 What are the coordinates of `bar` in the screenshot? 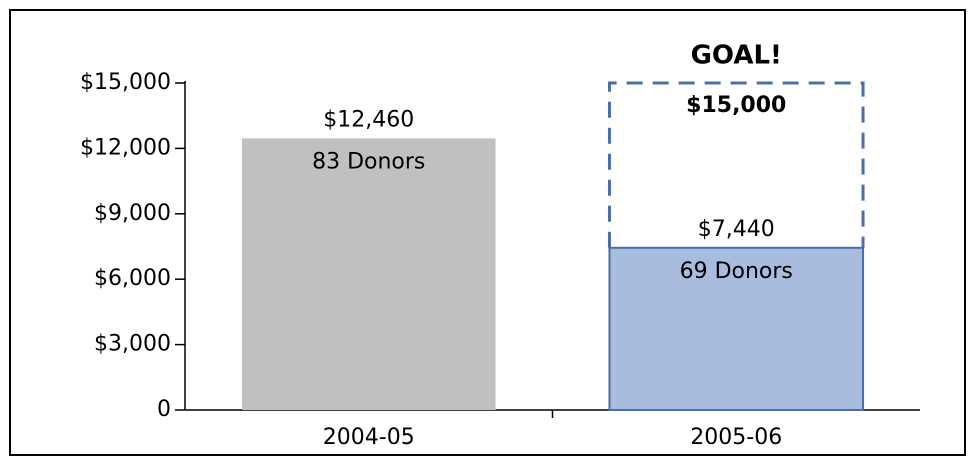 It's located at (736, 328).